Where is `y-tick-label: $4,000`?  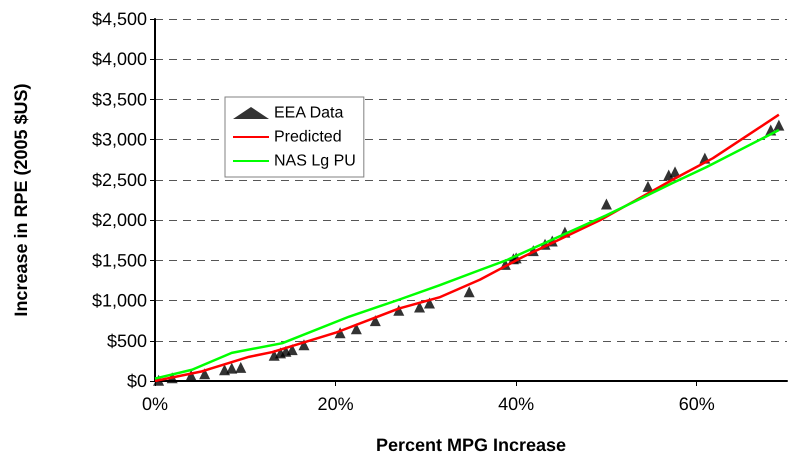 y-tick-label: $4,000 is located at coordinates (119, 59).